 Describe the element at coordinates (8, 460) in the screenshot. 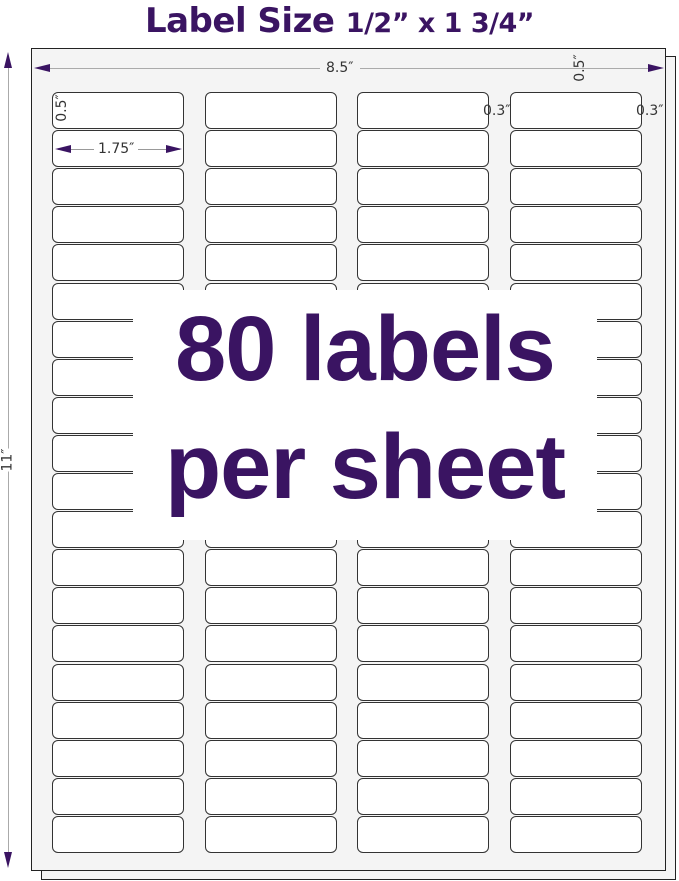

I see `sheet-height-label: 11″` at that location.